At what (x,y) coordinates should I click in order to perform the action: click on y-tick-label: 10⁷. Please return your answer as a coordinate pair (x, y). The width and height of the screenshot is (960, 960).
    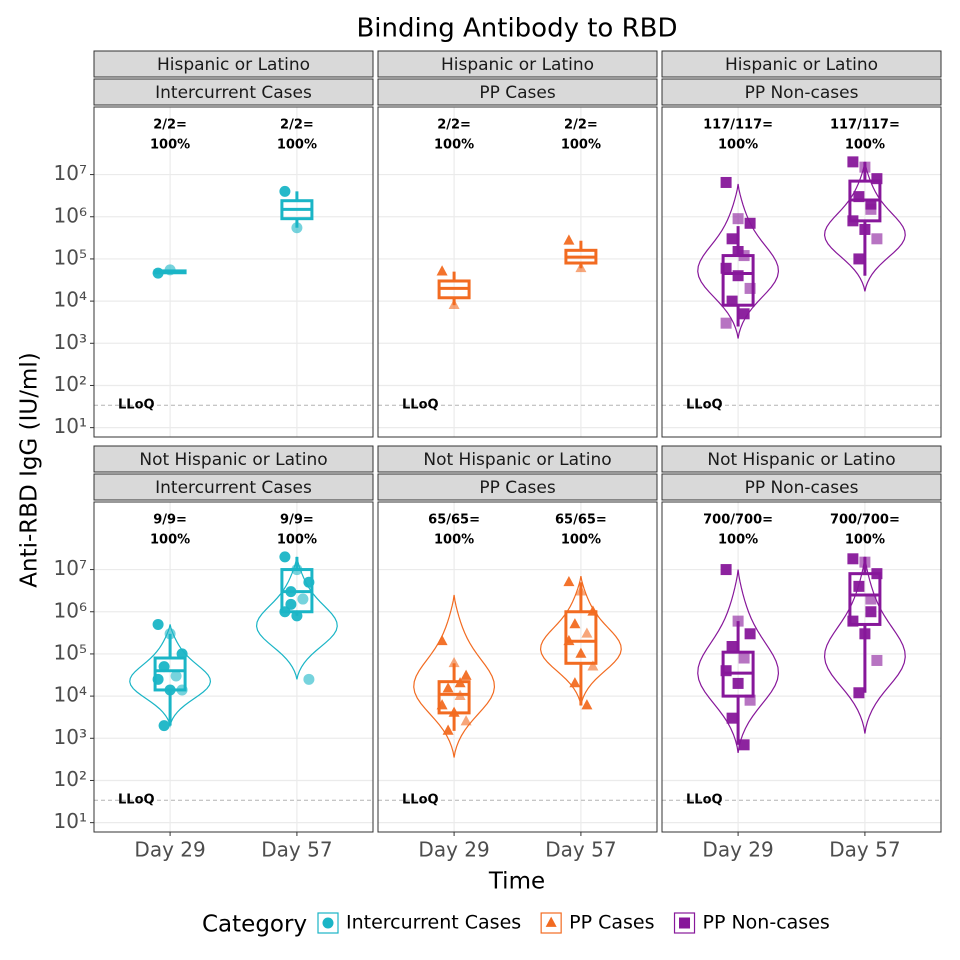
    Looking at the image, I should click on (70, 173).